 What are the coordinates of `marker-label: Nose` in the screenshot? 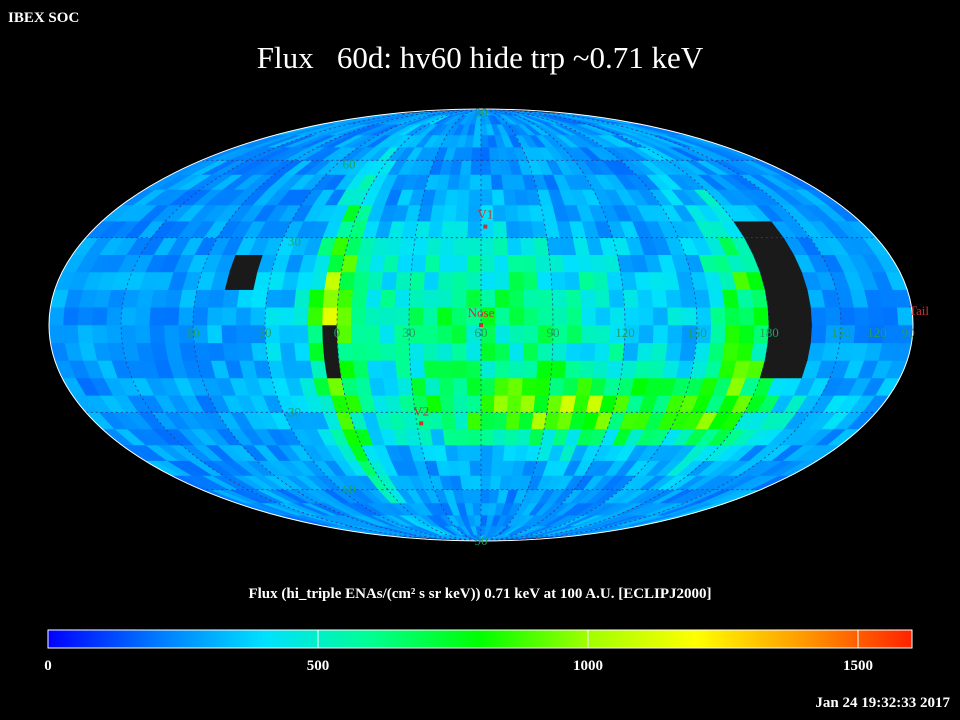 It's located at (481, 312).